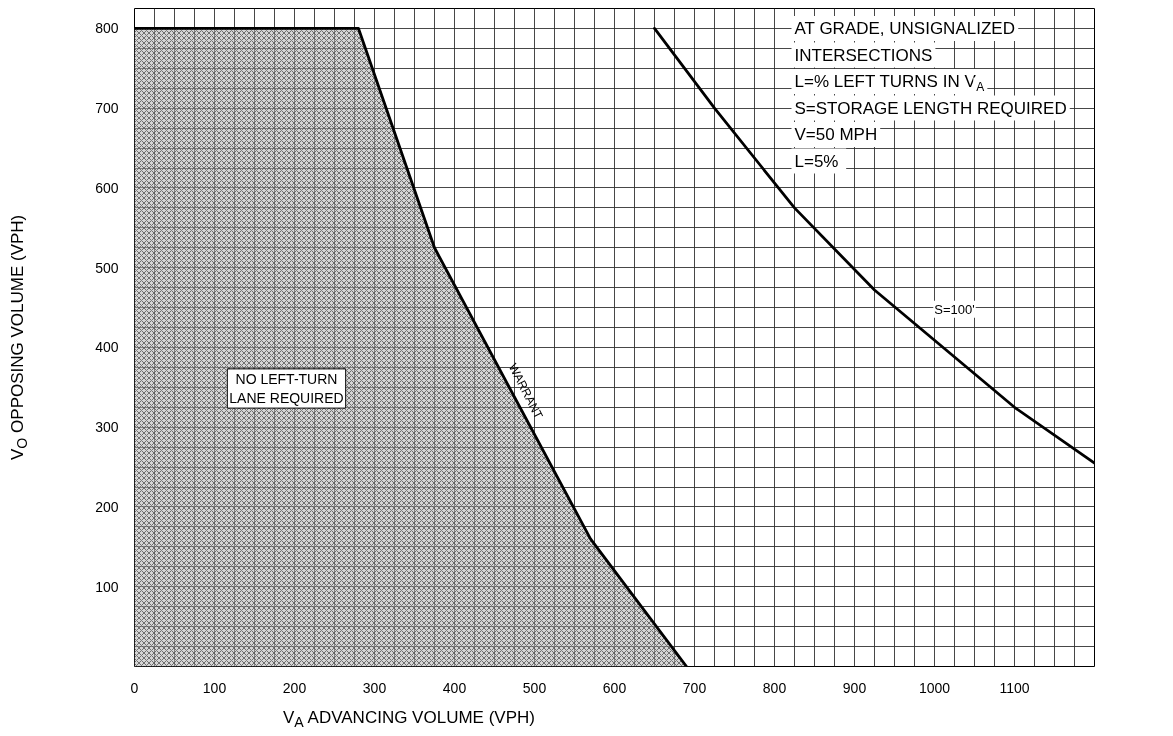 The height and width of the screenshot is (736, 1173). I want to click on x-tick-label: 800, so click(774, 687).